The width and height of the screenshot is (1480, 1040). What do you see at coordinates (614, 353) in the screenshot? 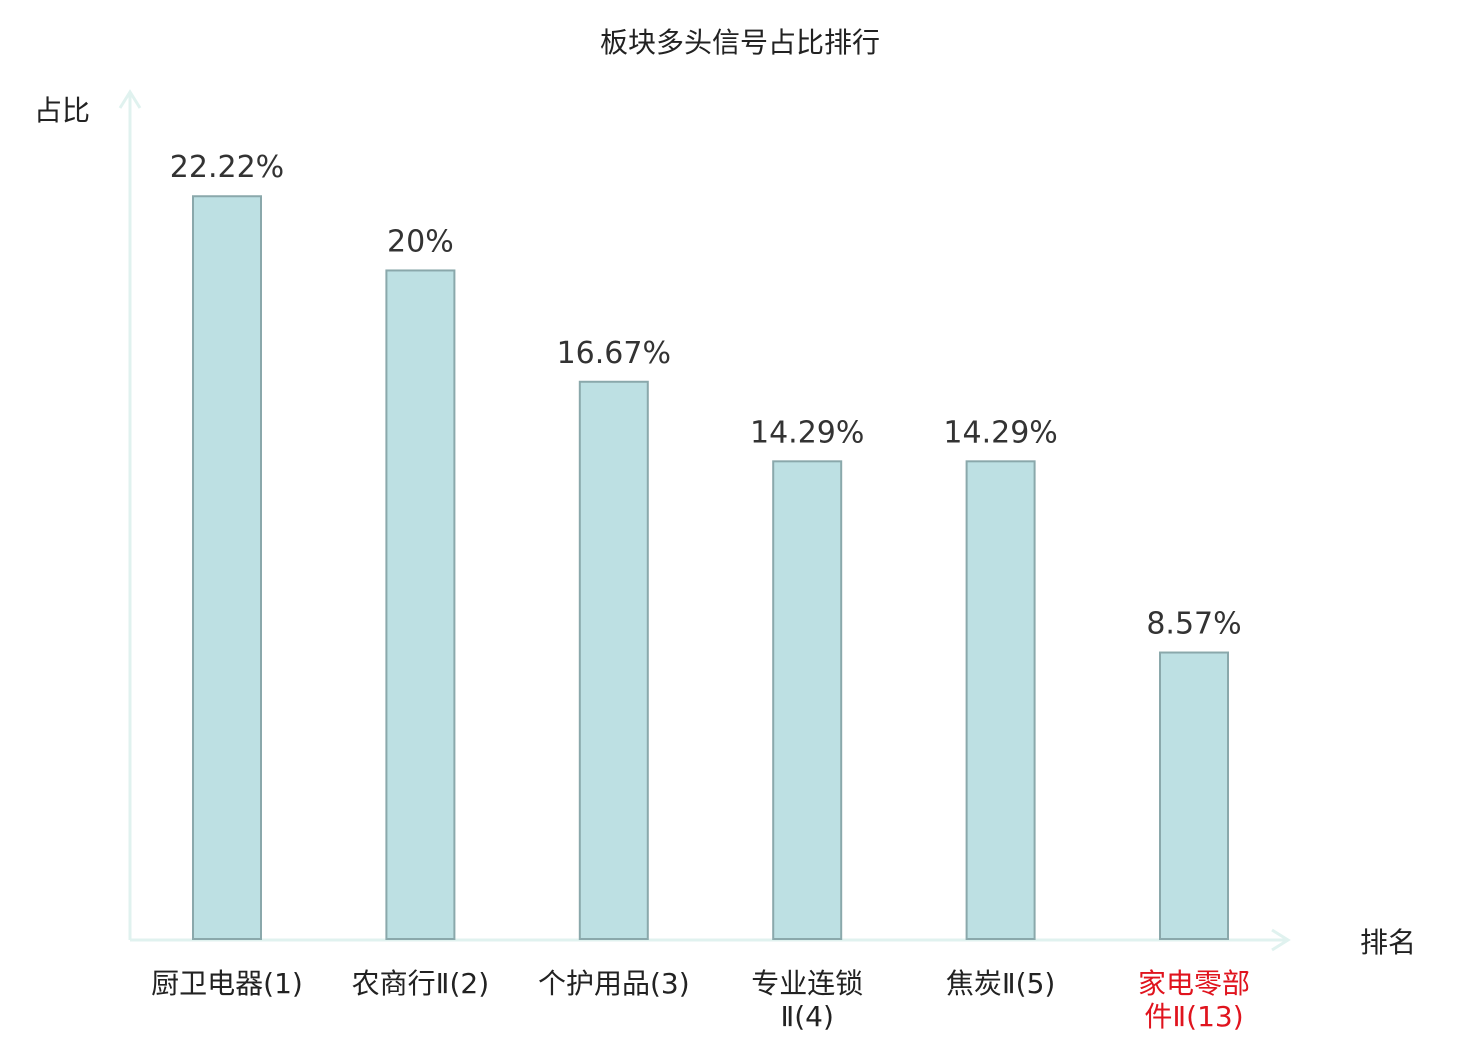
I see `bar-value-label: 16.67%` at bounding box center [614, 353].